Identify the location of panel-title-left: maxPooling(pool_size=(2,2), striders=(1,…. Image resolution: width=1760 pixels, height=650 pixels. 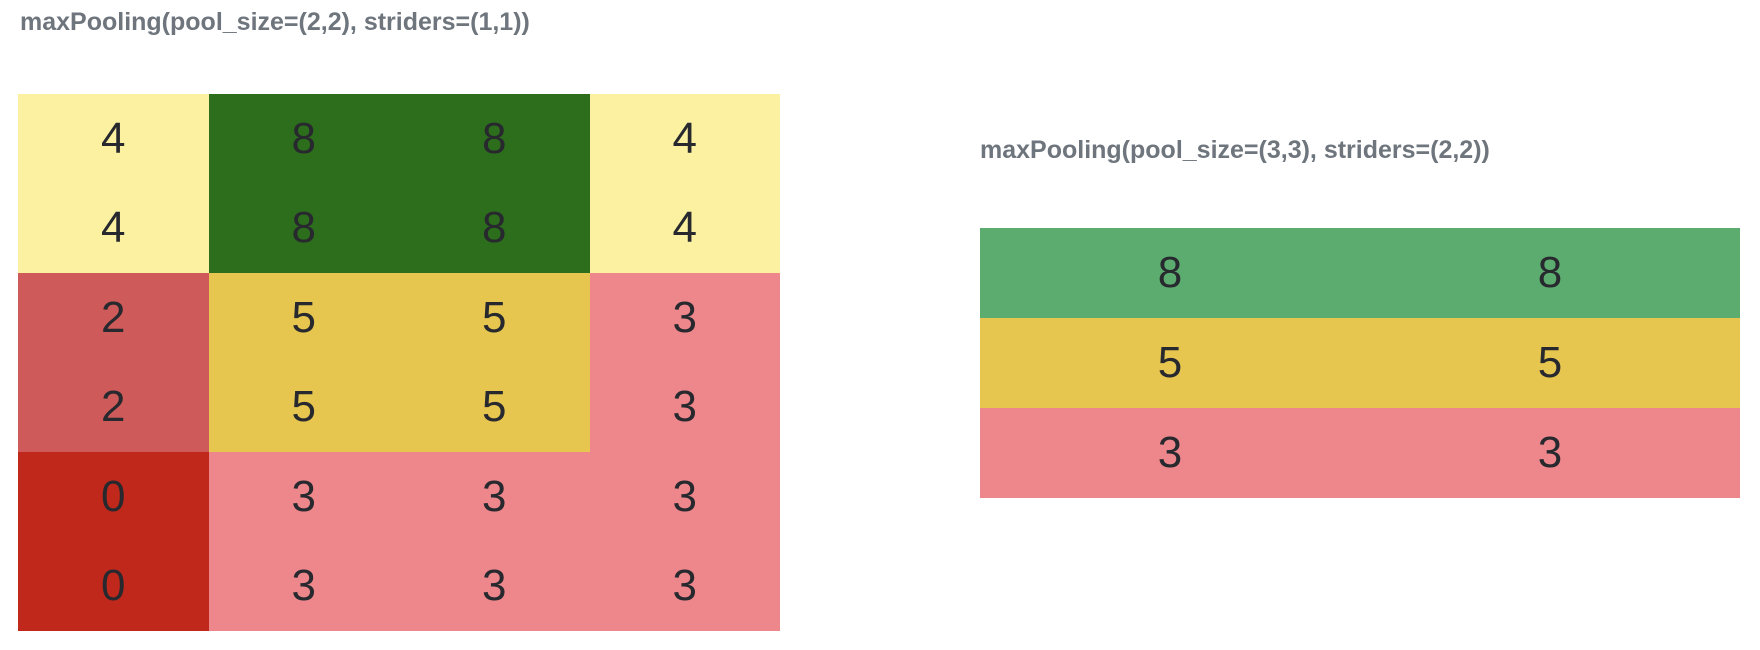
(275, 22).